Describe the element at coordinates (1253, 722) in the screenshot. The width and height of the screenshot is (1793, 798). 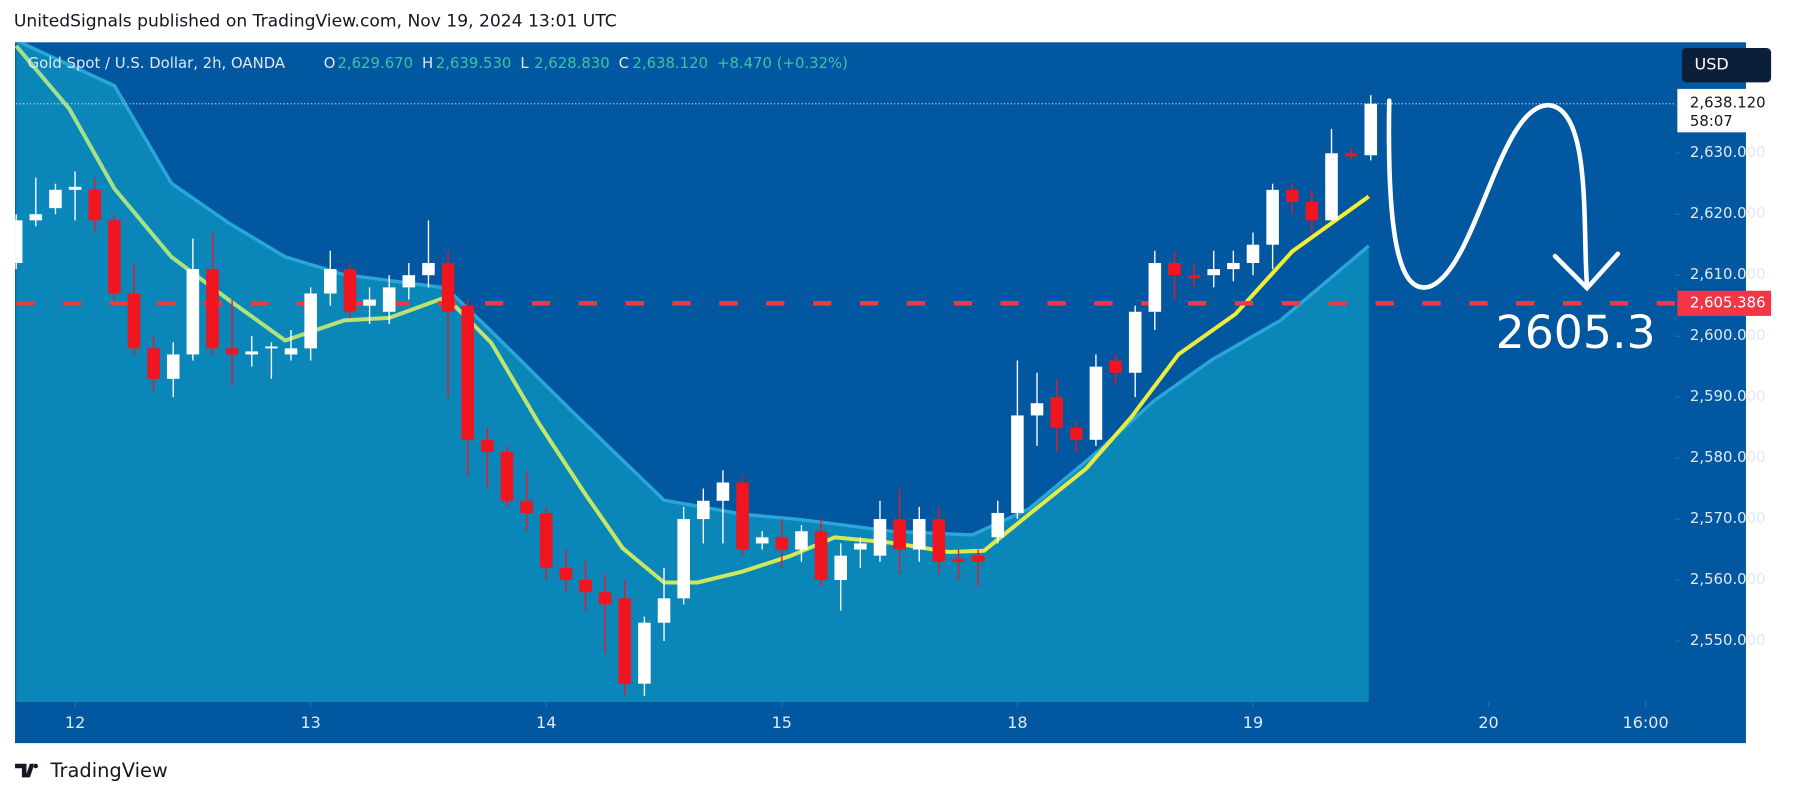
I see `x-tick-label: 19` at that location.